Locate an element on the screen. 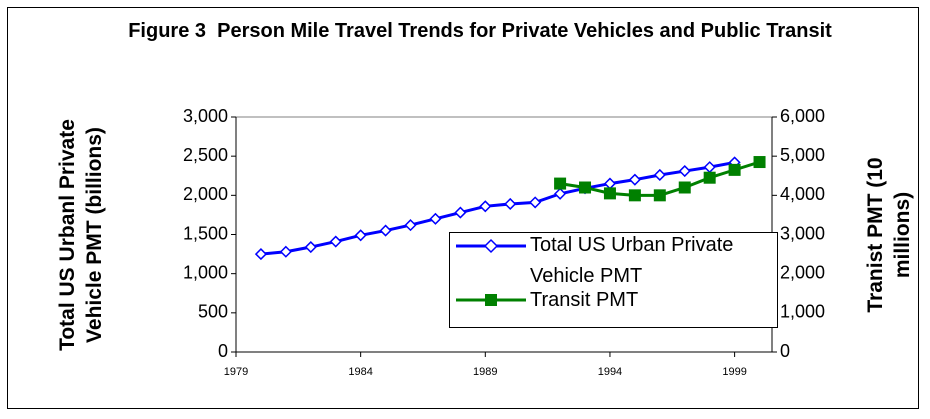  y2-tick-label: 5,000 is located at coordinates (802, 155).